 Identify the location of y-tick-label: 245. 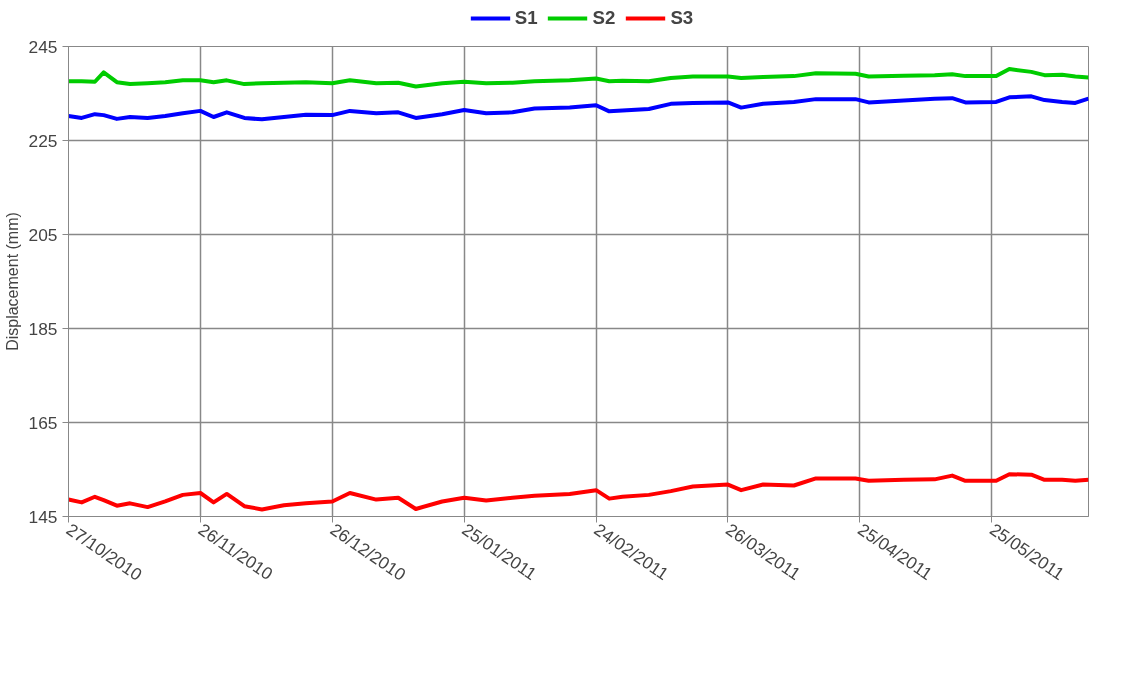
(43, 46).